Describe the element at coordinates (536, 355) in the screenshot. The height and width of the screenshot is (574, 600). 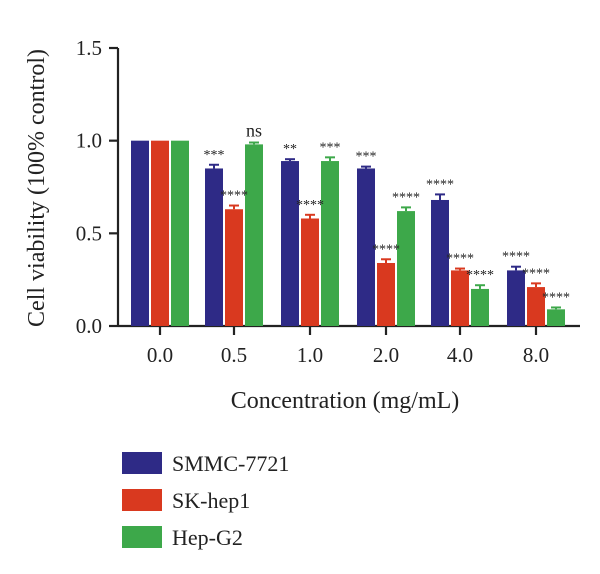
I see `x-tick-label: 8.0` at that location.